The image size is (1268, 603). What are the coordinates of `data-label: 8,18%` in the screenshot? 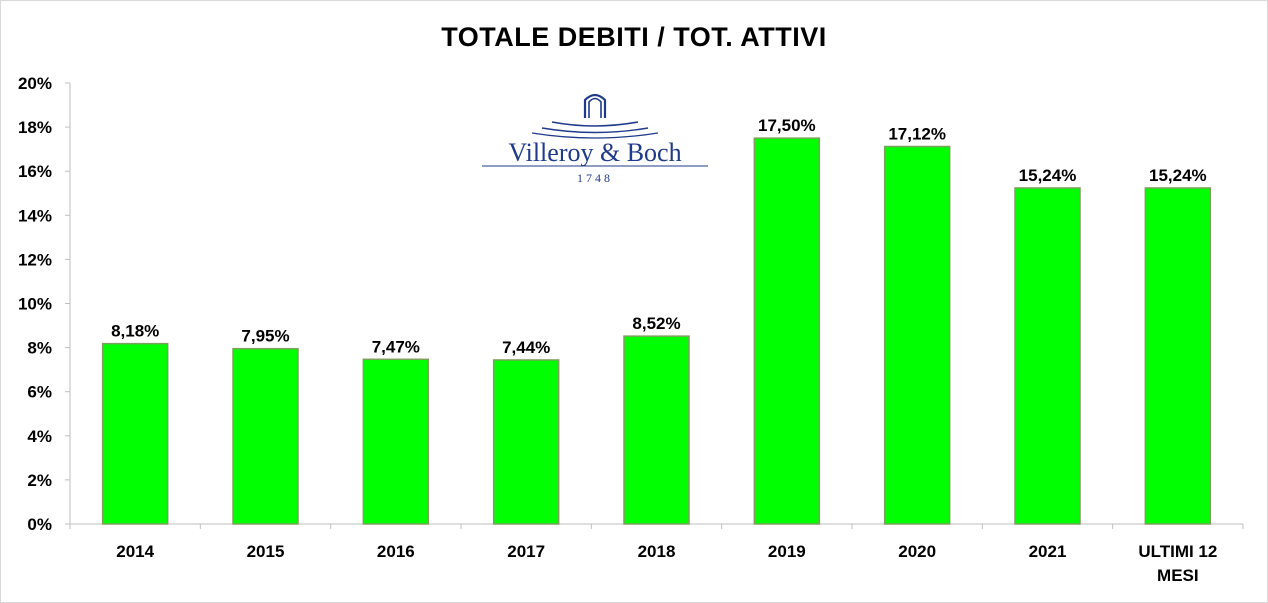 It's located at (135, 331).